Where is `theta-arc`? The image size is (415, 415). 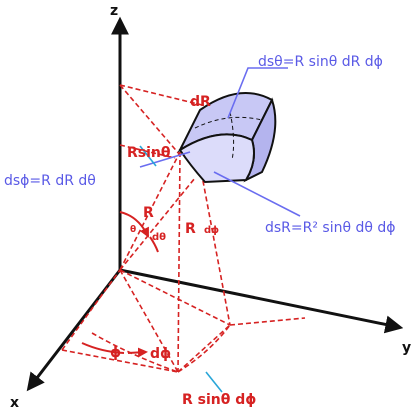 theta-arc is located at coordinates (134, 224).